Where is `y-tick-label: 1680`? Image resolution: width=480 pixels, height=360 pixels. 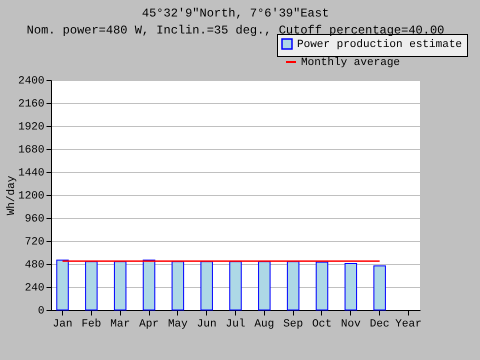
y-tick-label: 1680 is located at coordinates (31, 150).